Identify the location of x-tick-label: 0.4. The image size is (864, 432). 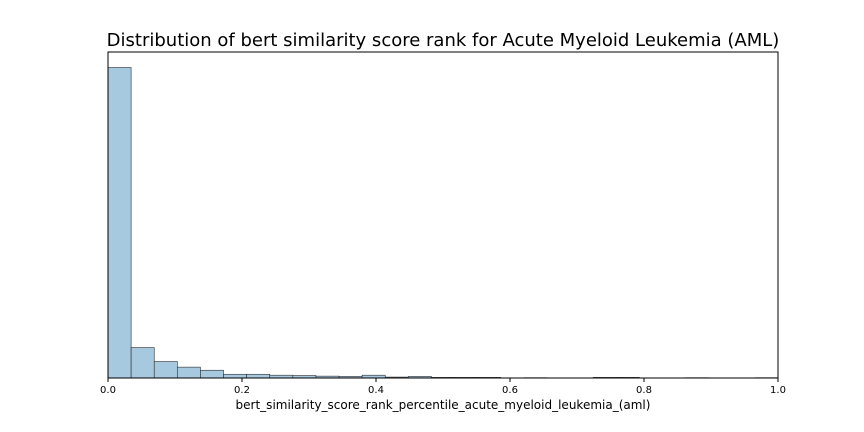
(376, 390).